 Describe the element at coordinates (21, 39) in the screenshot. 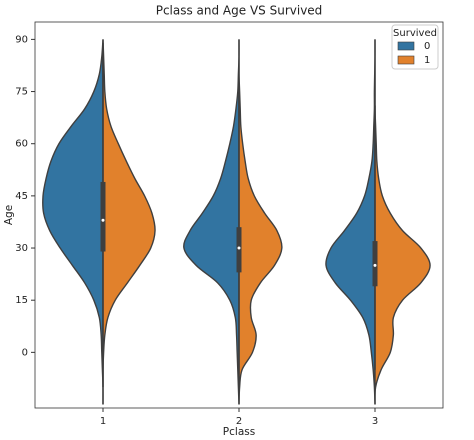

I see `y-tick-label: 90` at that location.